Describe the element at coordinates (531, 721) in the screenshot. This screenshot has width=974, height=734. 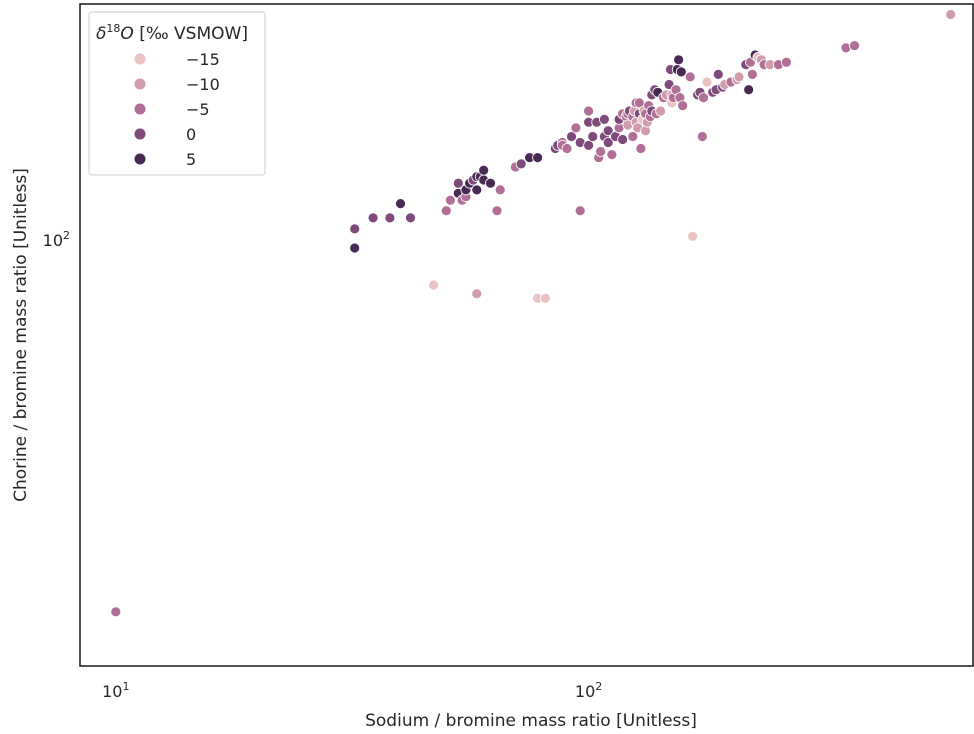
I see `x-axis-label: Sodium / bromine mass ratio [Unitless]` at that location.